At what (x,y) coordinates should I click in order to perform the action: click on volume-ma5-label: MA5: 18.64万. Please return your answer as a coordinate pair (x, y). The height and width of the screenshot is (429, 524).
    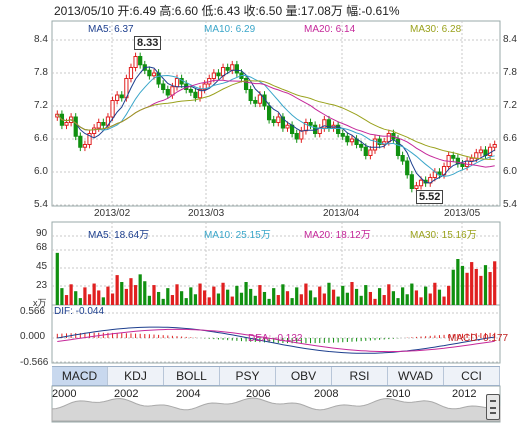
    Looking at the image, I should click on (119, 235).